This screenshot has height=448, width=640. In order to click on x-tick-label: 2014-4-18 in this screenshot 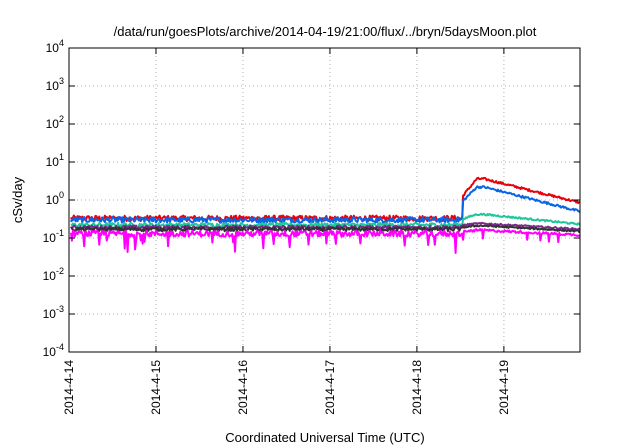, I will do `click(417, 387)`.